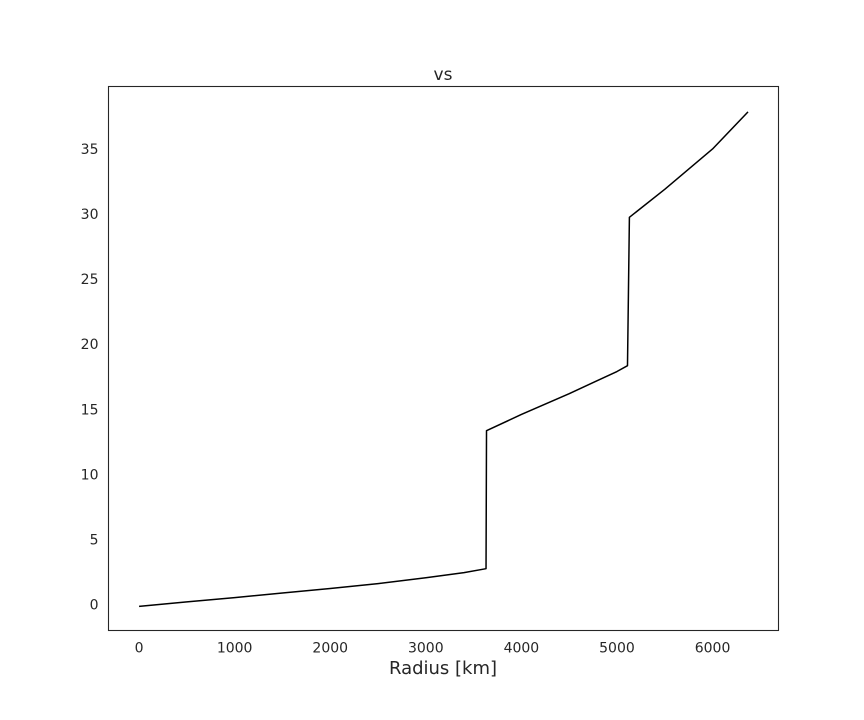 The width and height of the screenshot is (864, 720). I want to click on x-tick-label: 0, so click(139, 649).